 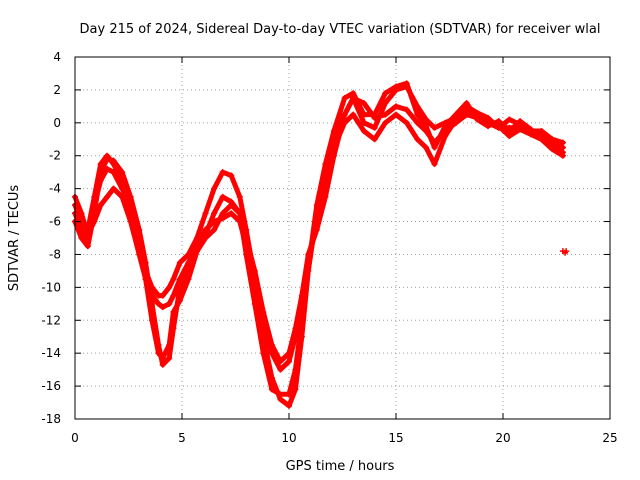 What do you see at coordinates (55, 222) in the screenshot?
I see `y-tick-label: -6` at bounding box center [55, 222].